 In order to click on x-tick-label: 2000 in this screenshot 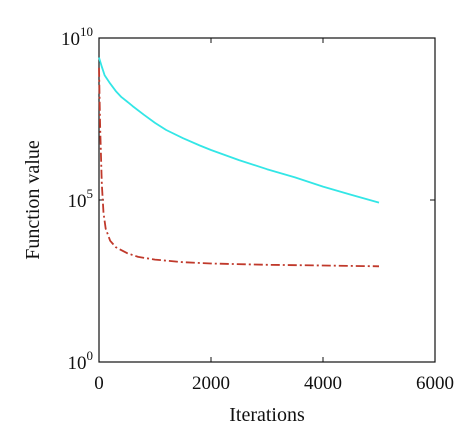, I will do `click(211, 383)`.